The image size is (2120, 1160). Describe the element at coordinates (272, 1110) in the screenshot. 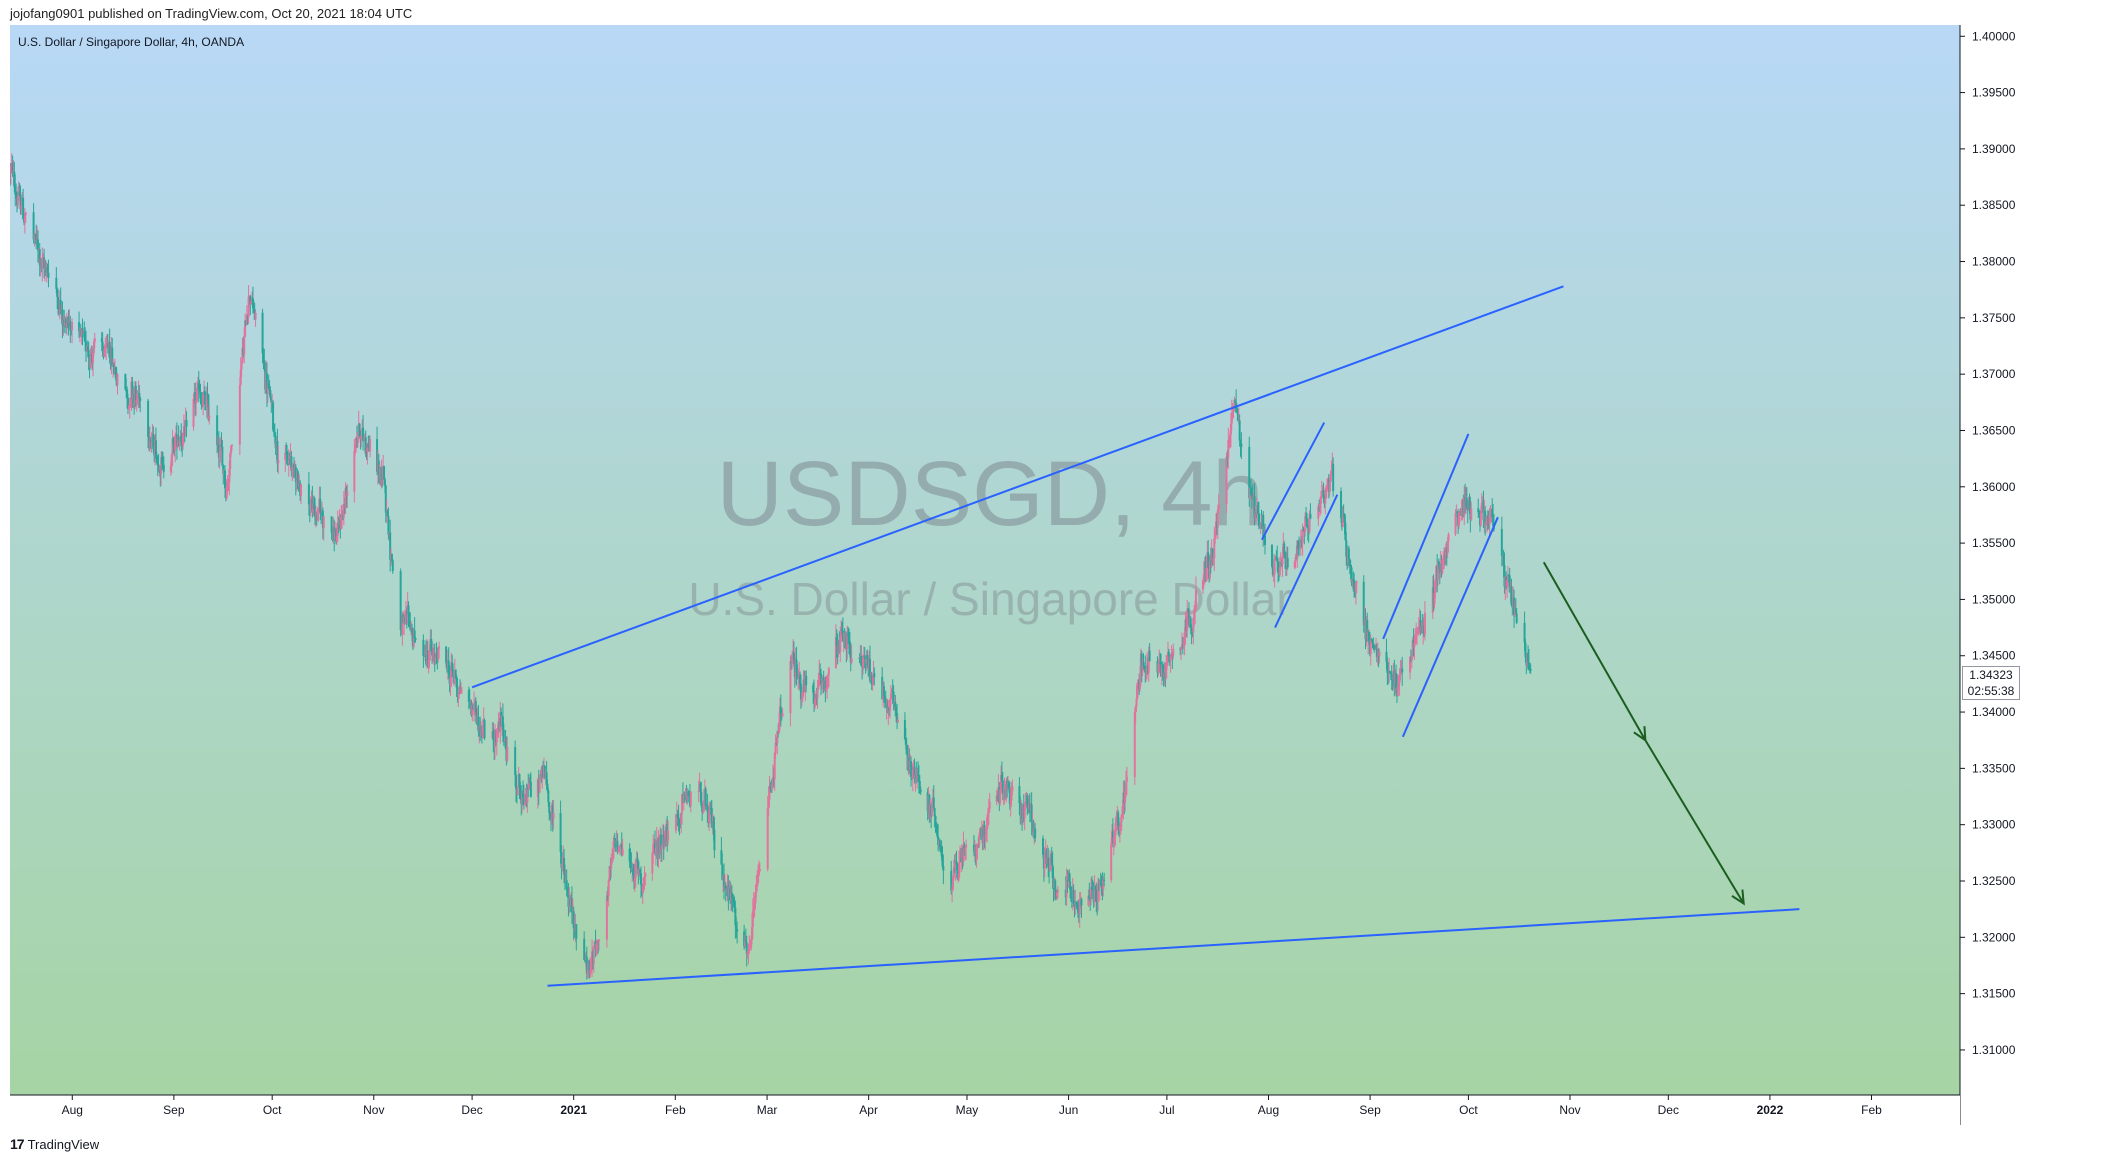

I see `time-tick-label: Oct` at that location.